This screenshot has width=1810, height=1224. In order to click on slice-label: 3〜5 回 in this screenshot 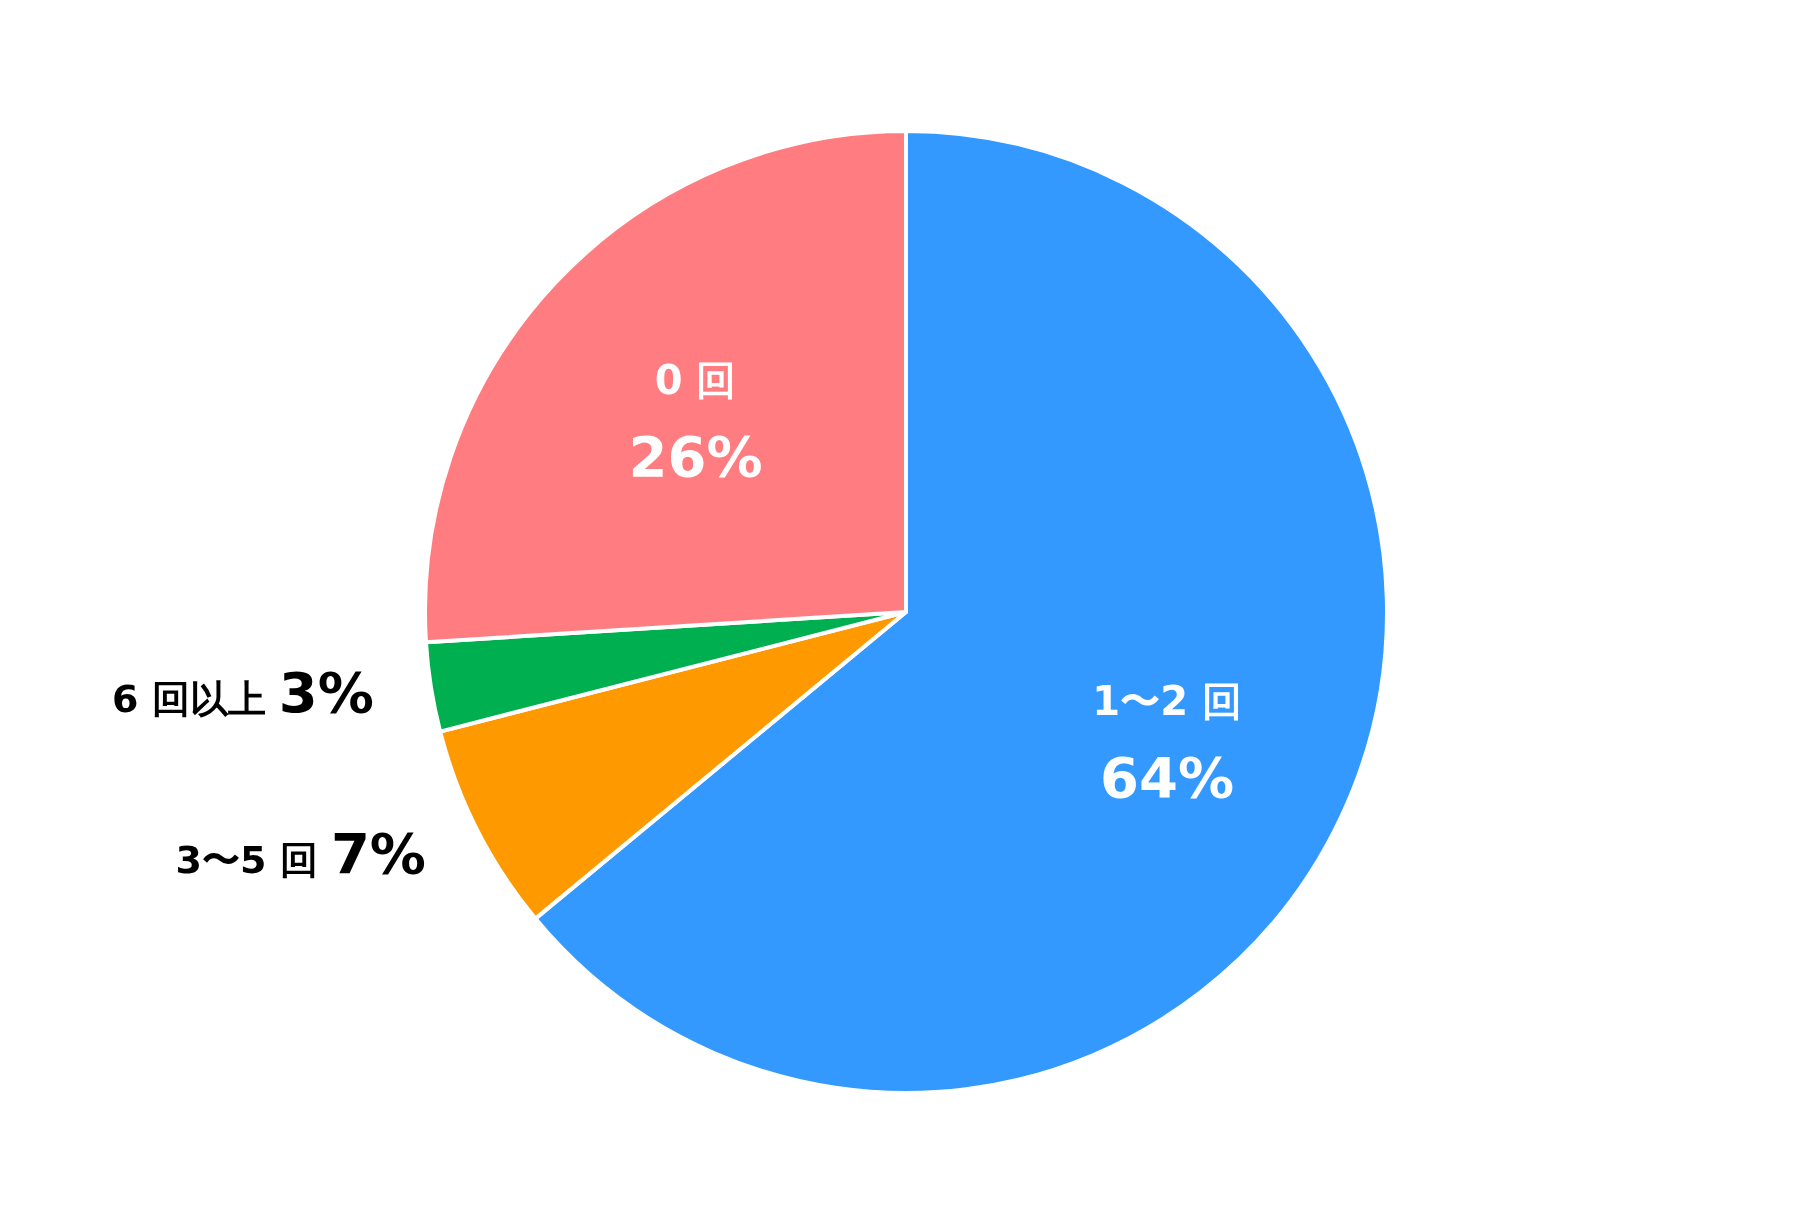, I will do `click(253, 859)`.